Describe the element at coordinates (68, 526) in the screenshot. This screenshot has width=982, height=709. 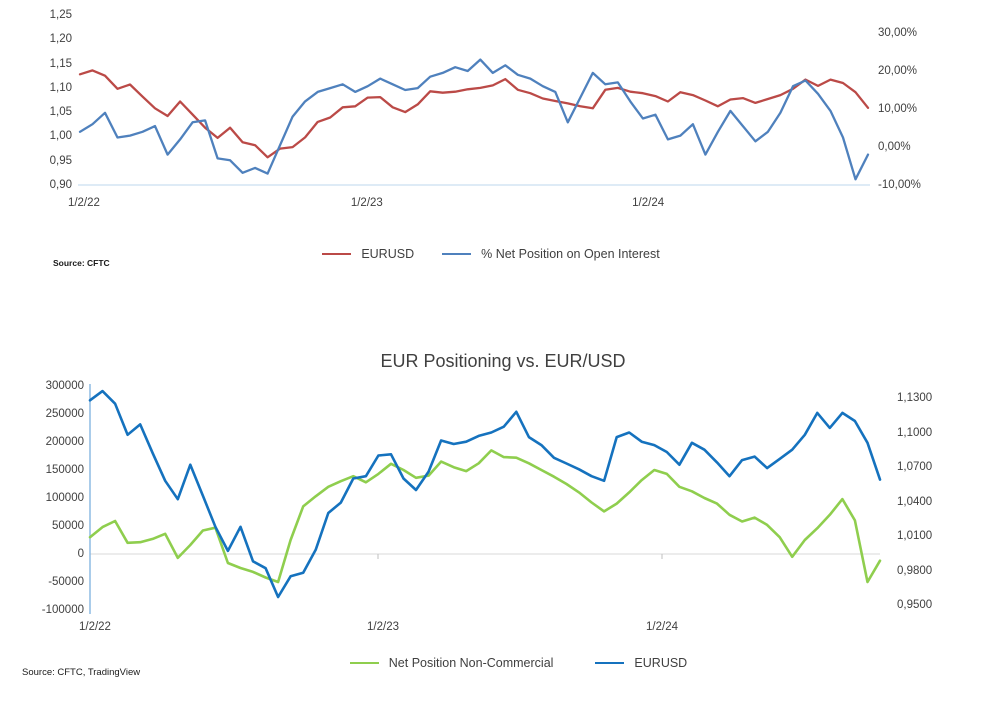
I see `y-axis-label-left: 50000` at that location.